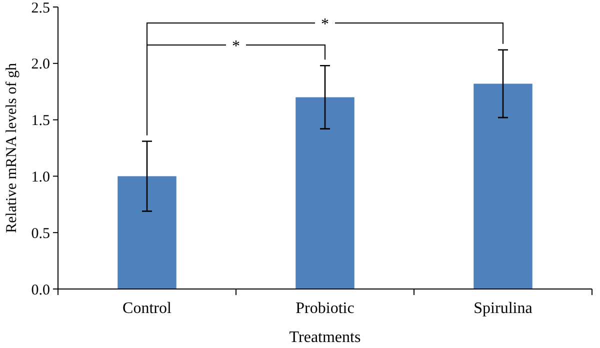 The width and height of the screenshot is (600, 348). What do you see at coordinates (503, 308) in the screenshot?
I see `x-tick-label: Spirulina` at bounding box center [503, 308].